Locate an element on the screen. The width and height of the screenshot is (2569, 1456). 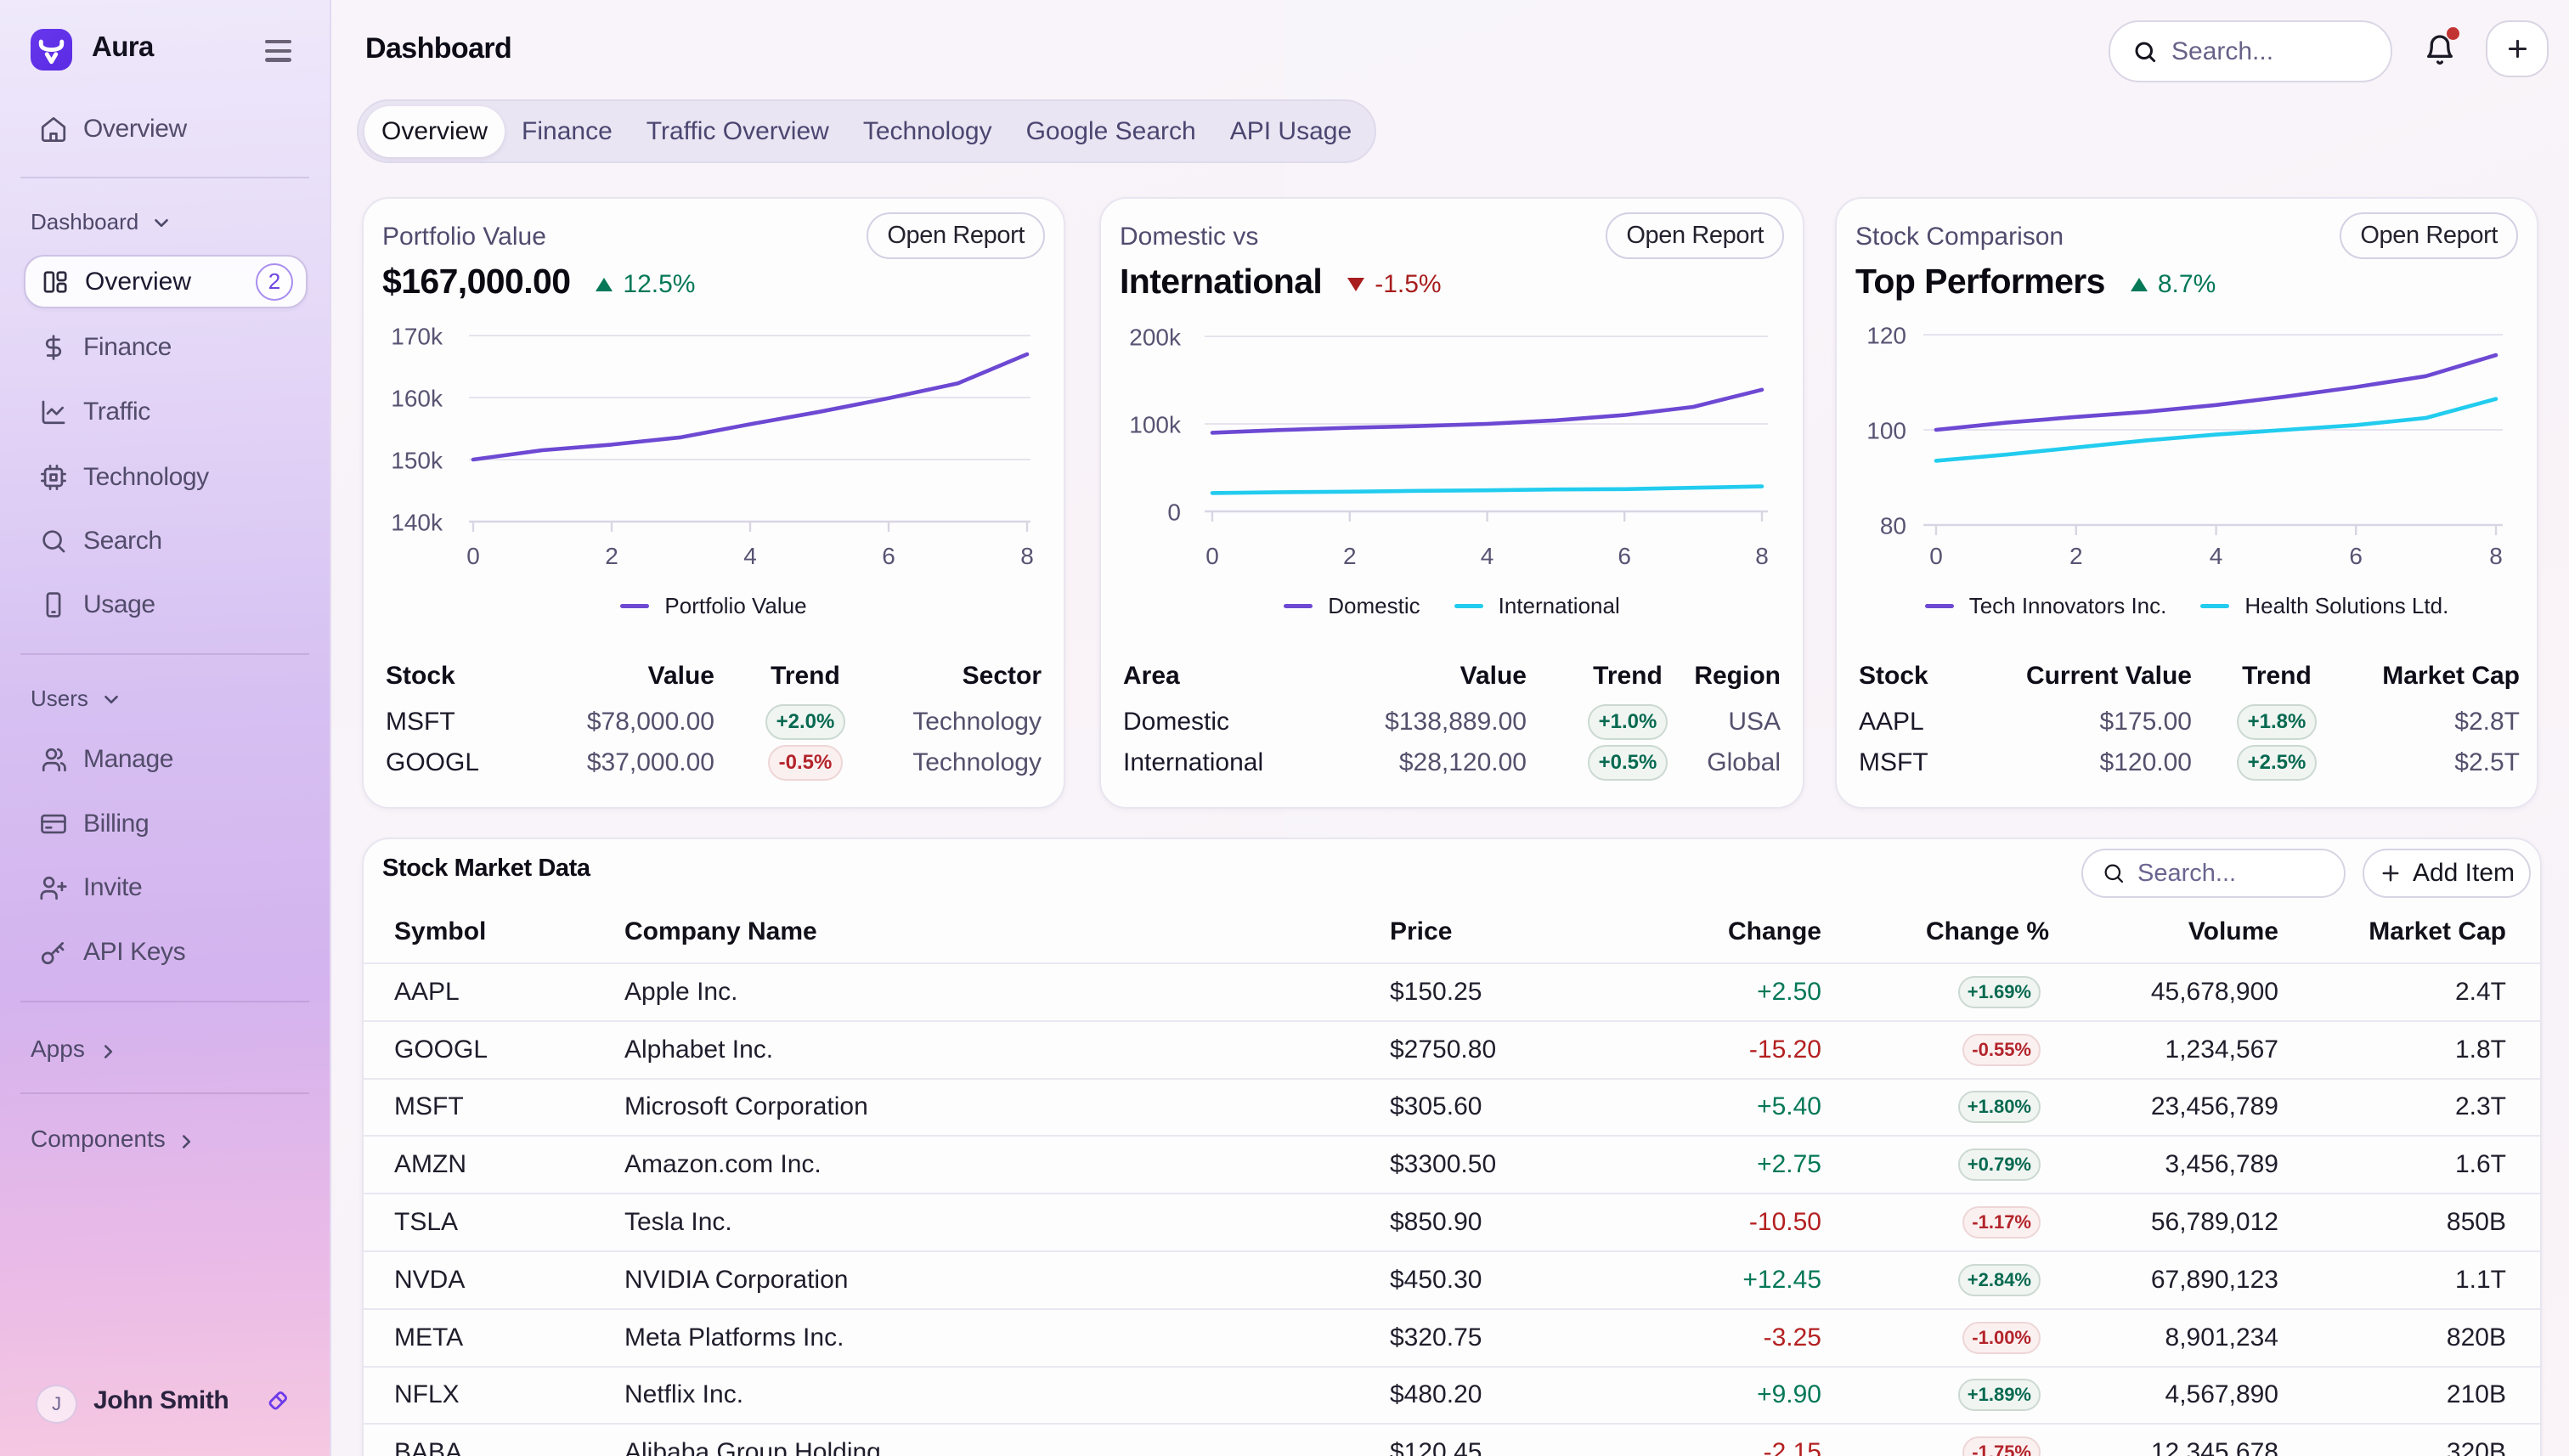
svg-text: 100 is located at coordinates (1886, 430).